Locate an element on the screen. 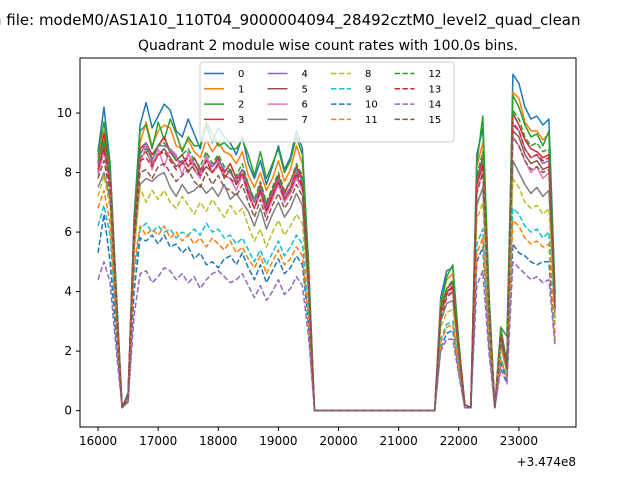 The image size is (640, 484). y-axis: 0 2 4 6 8 10 is located at coordinates (68, 262).